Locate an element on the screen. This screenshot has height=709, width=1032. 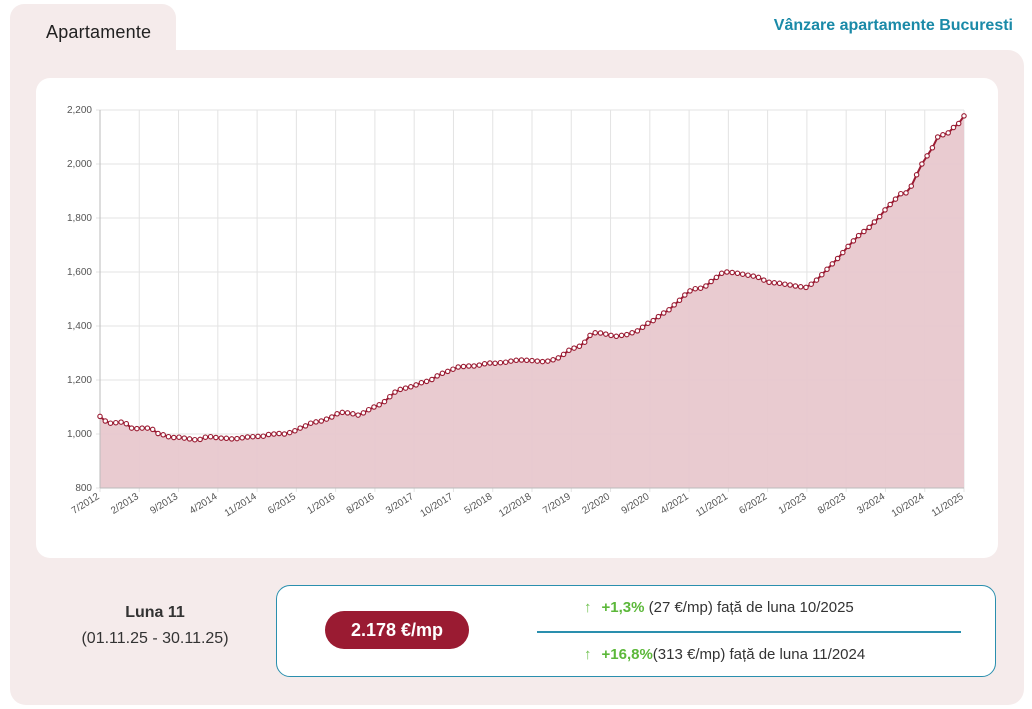
x-tick-label: 8/2016 is located at coordinates (361, 504).